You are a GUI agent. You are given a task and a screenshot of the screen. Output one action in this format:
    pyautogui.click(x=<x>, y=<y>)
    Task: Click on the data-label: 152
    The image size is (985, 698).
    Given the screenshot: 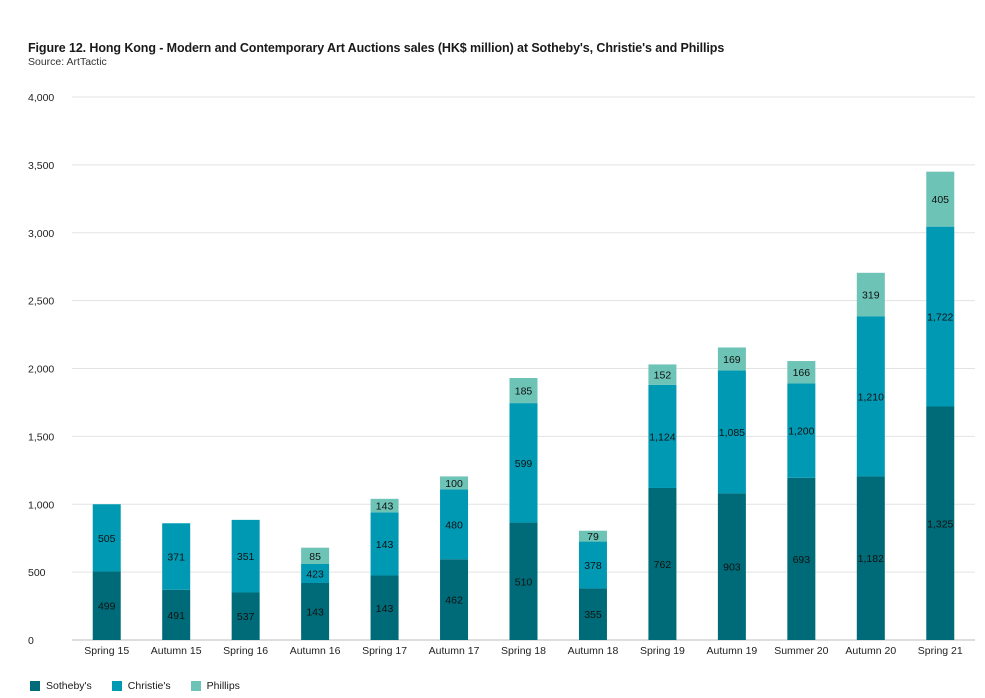 What is the action you would take?
    pyautogui.click(x=663, y=376)
    